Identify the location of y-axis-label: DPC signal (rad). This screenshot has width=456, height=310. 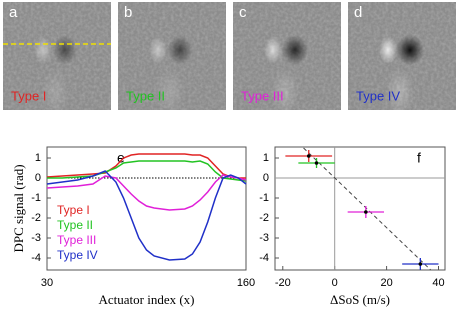
(18, 208).